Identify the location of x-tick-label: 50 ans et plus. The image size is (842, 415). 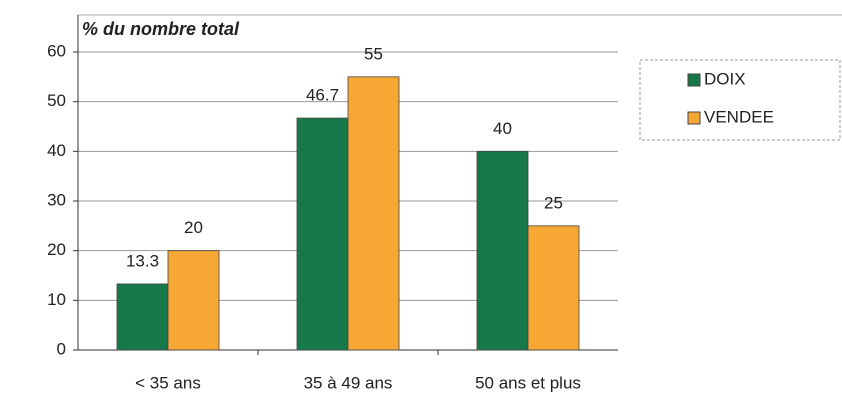
(528, 382).